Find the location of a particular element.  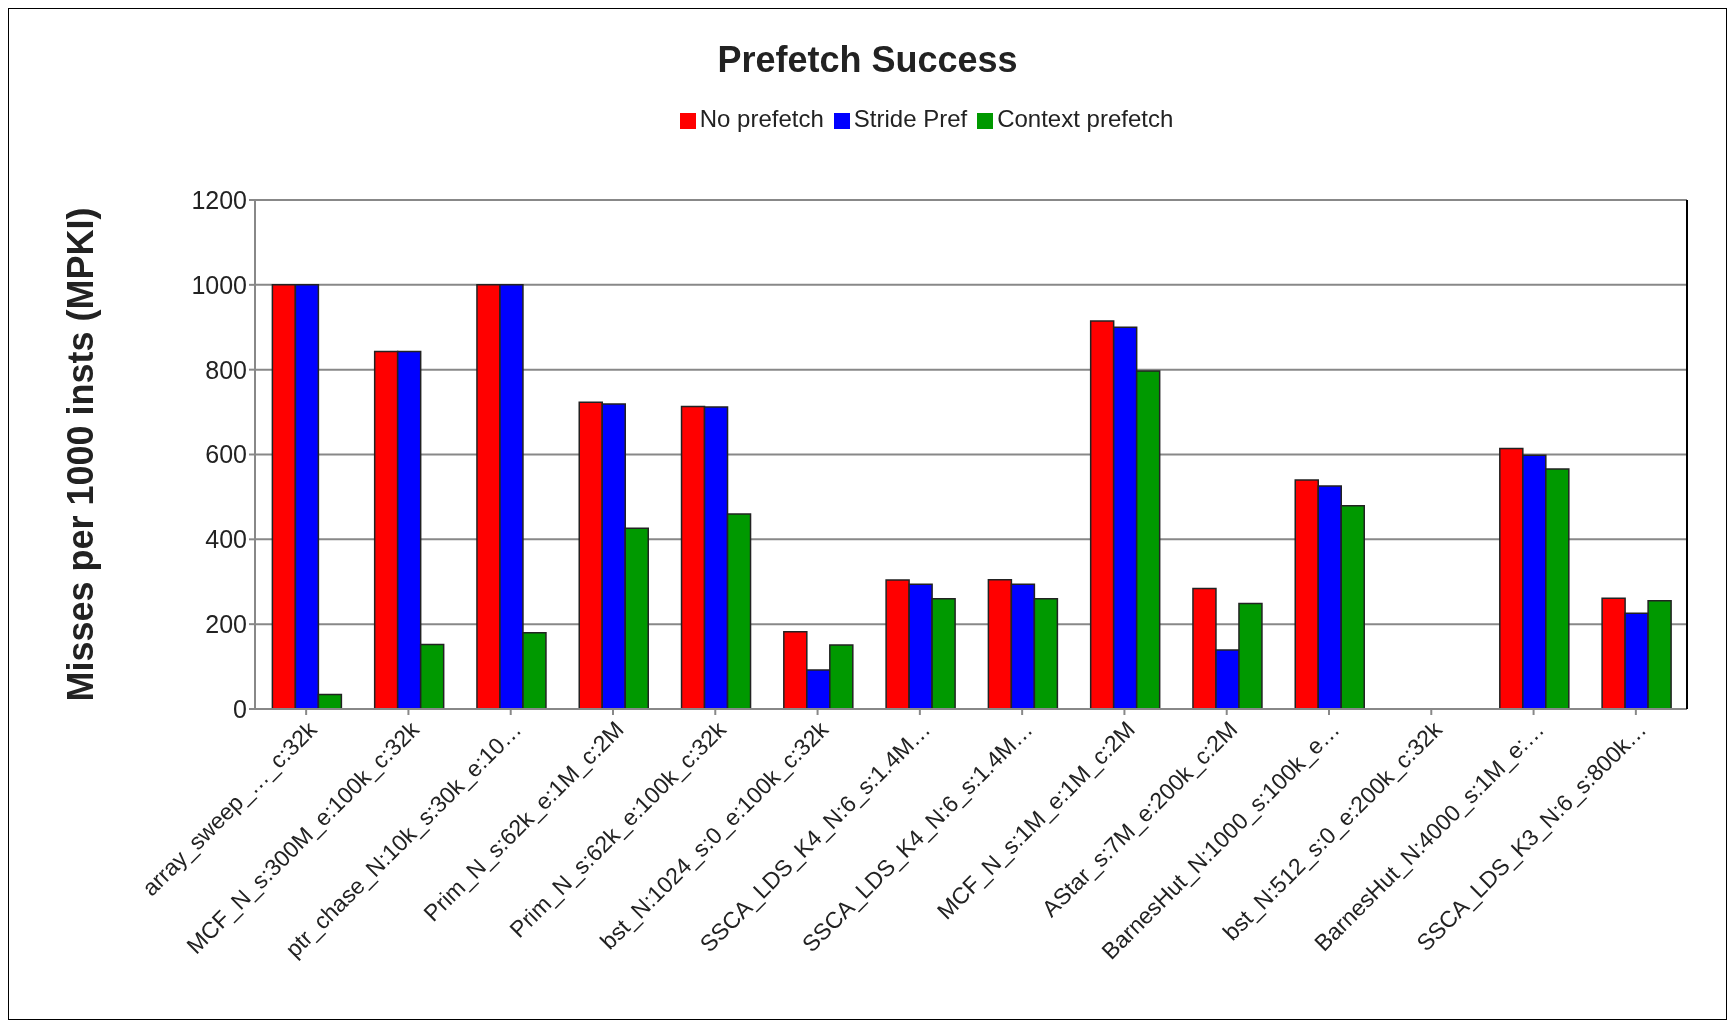

y-tick-label: 0 is located at coordinates (240, 708).